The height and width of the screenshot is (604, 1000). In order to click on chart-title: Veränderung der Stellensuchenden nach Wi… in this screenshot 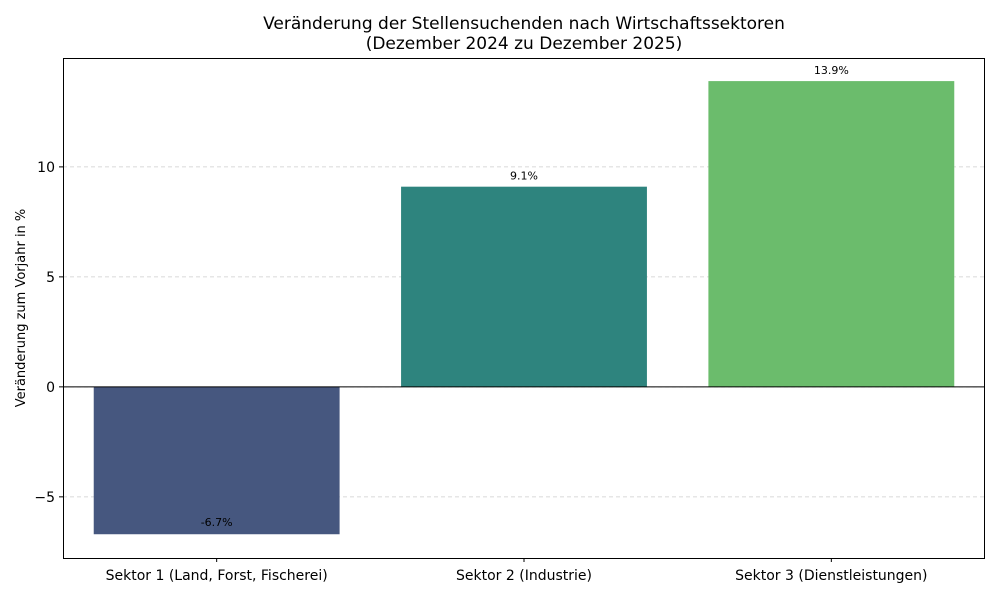, I will do `click(524, 24)`.